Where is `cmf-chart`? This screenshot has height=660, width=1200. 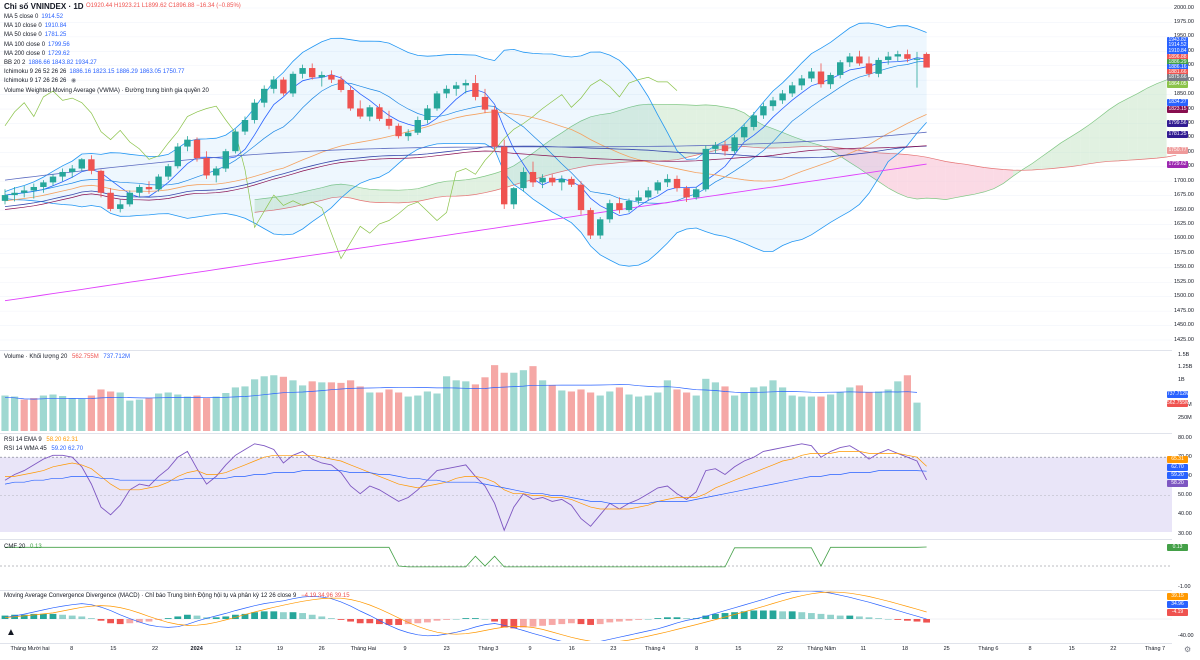 cmf-chart is located at coordinates (600, 565).